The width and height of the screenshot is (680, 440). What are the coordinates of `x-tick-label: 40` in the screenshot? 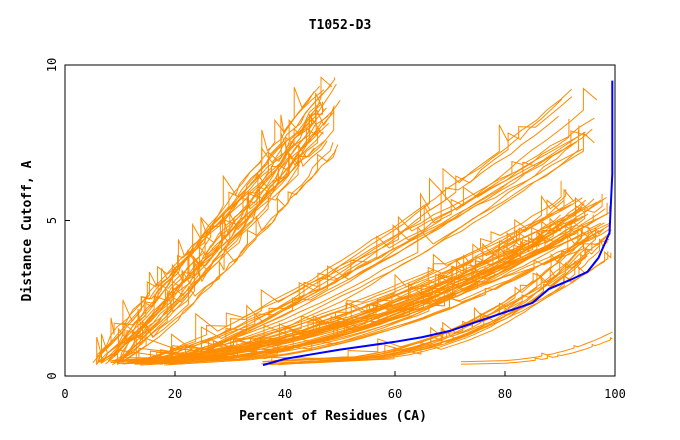 It's located at (285, 394).